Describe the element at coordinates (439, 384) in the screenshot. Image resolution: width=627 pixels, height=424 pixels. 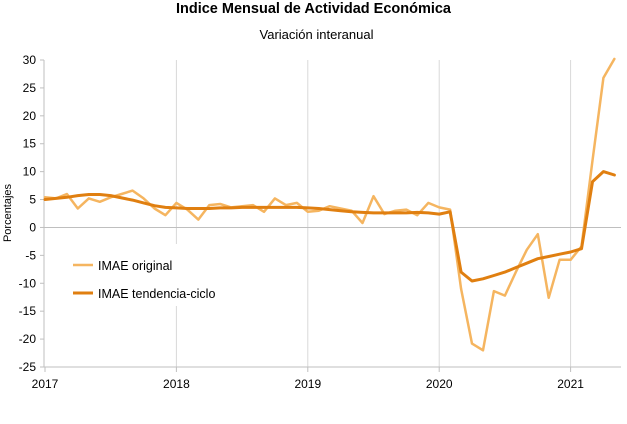
I see `x-tick-label: 2020` at that location.